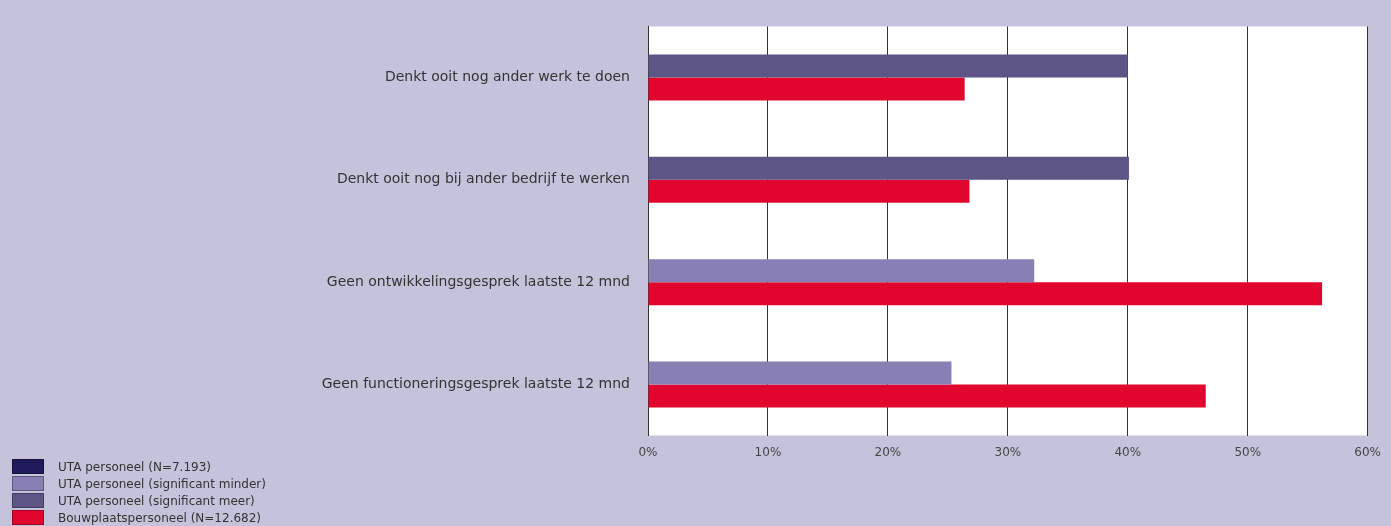 Image resolution: width=1391 pixels, height=526 pixels. I want to click on x-tick-label: 50%, so click(1248, 451).